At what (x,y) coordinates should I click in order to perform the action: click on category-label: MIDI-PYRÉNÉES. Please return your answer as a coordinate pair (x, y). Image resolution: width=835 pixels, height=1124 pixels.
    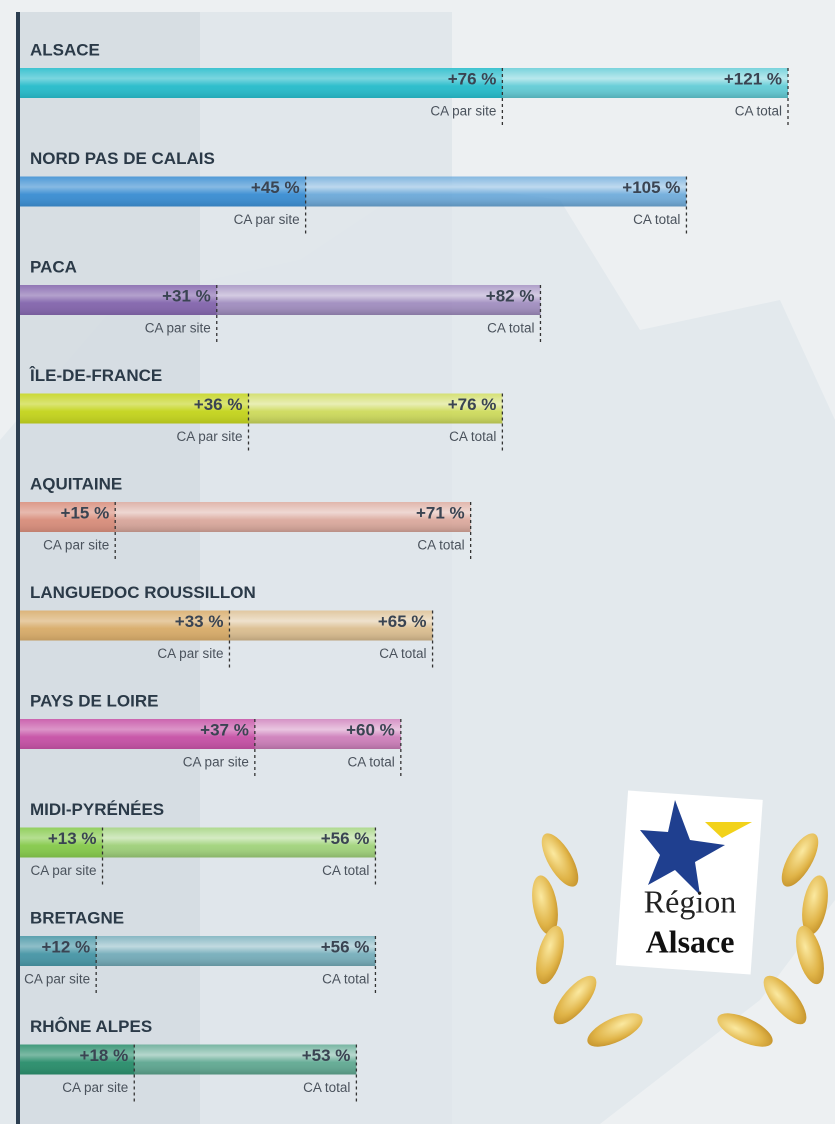
    Looking at the image, I should click on (97, 809).